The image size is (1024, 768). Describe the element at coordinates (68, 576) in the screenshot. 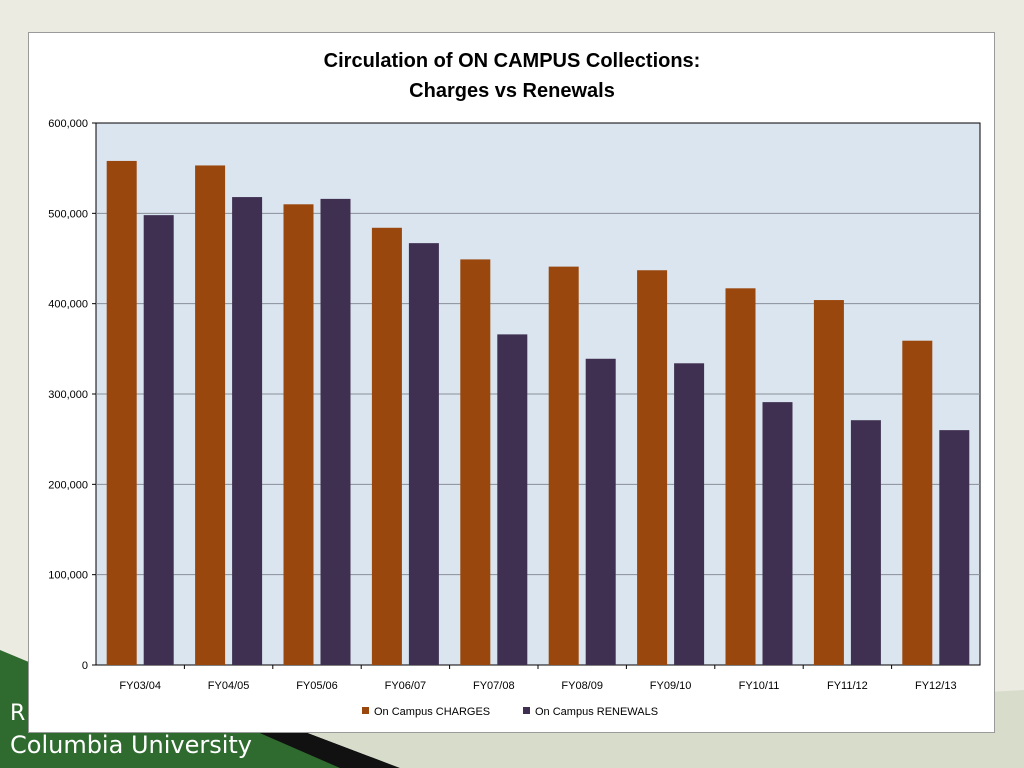

I see `y-tick-label: 100,000` at that location.